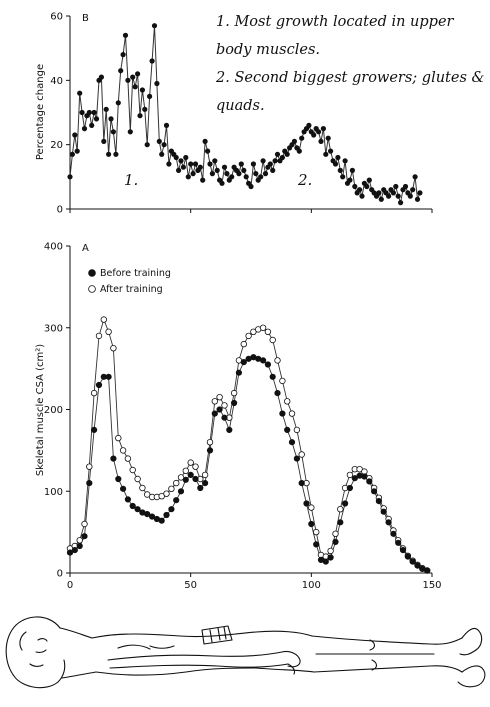 The height and width of the screenshot is (707, 490). Describe the element at coordinates (85, 248) in the screenshot. I see `chart-a-panel-label: A` at that location.